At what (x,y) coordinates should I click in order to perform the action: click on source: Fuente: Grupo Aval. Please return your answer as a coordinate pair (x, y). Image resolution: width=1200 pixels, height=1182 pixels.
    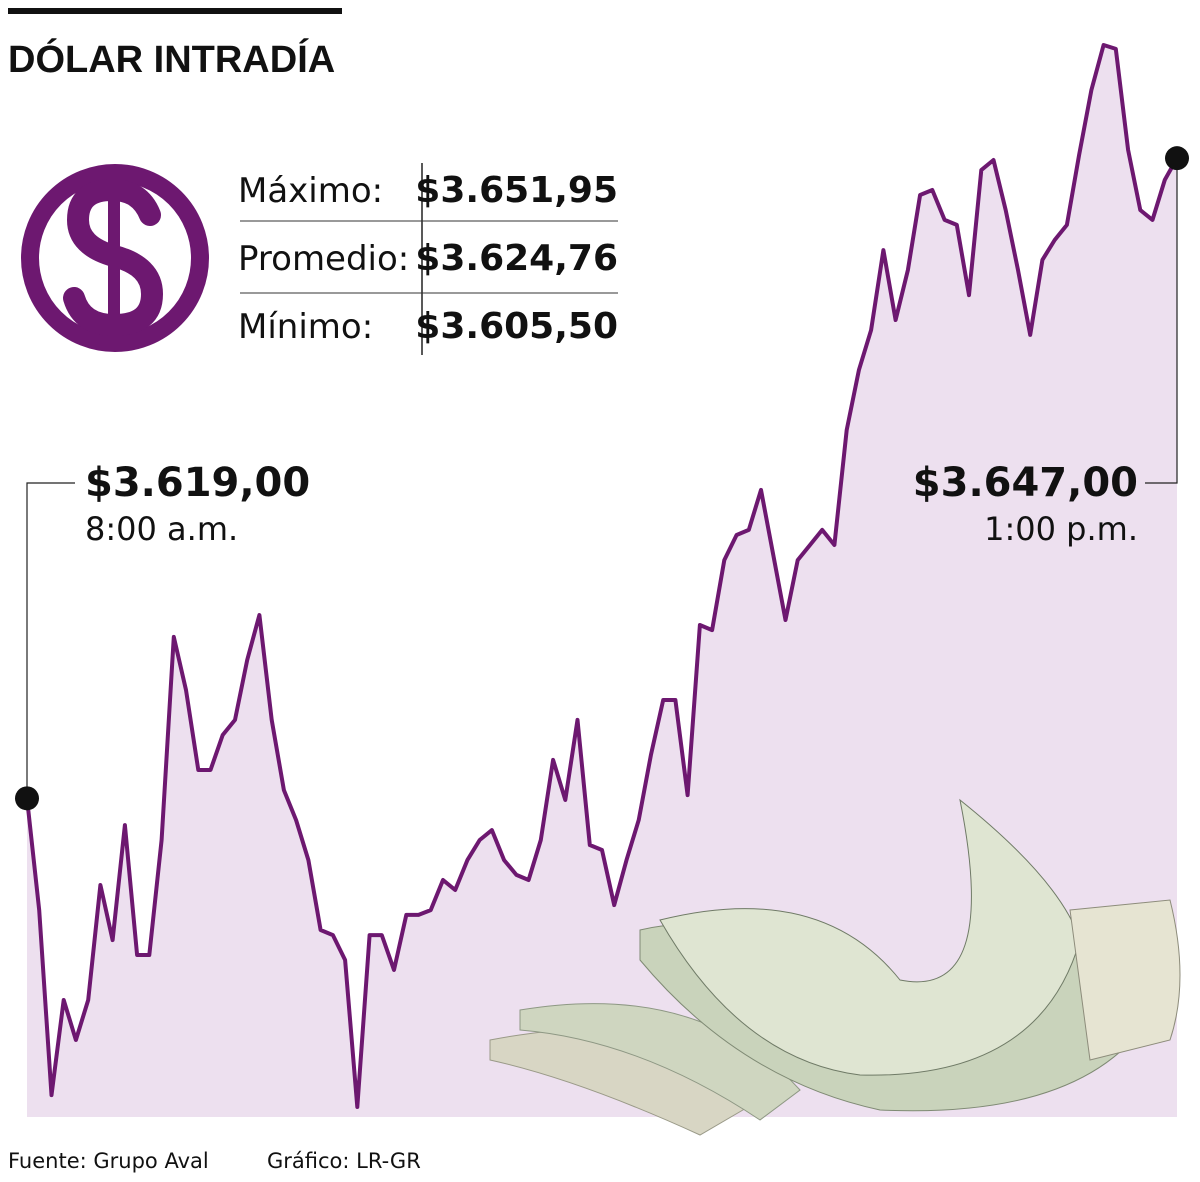
    Looking at the image, I should click on (108, 1161).